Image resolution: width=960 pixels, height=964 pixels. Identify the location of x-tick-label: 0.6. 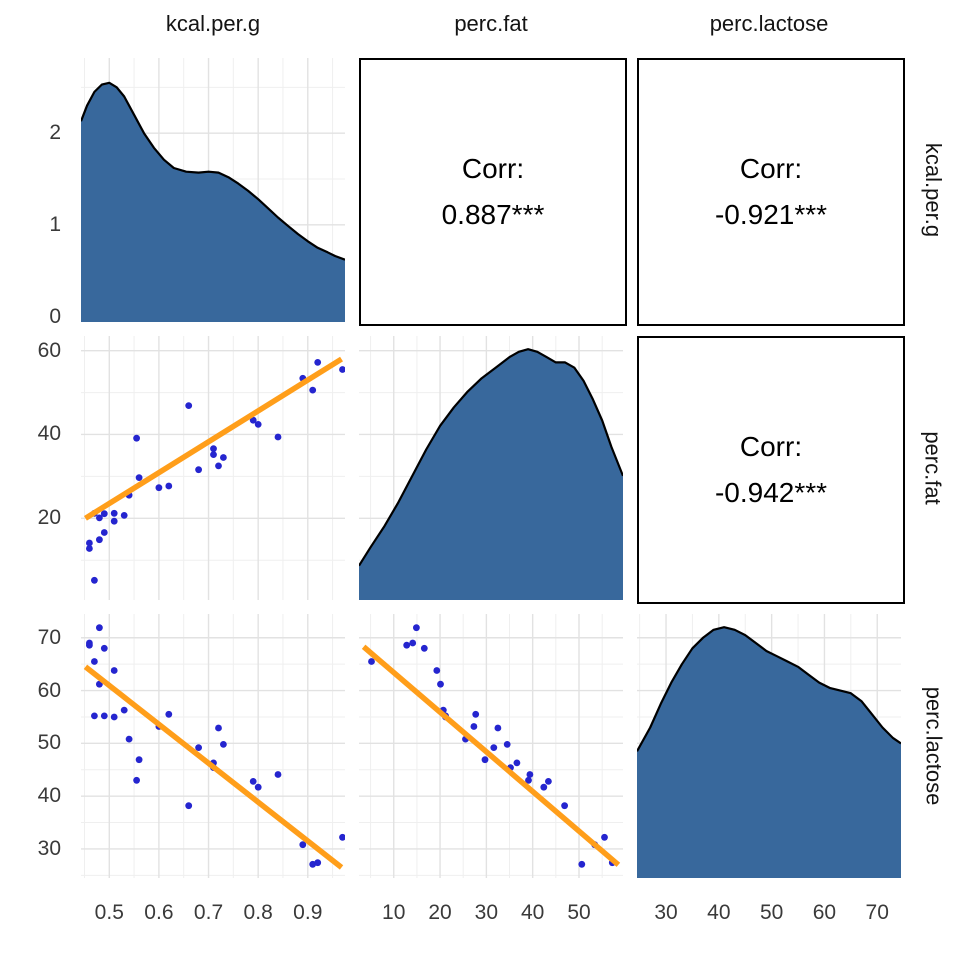
(159, 912).